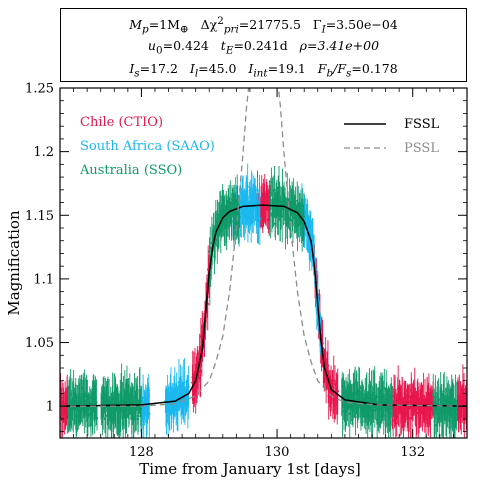  I want to click on param-mp: Mp=1M⊕, so click(159, 26).